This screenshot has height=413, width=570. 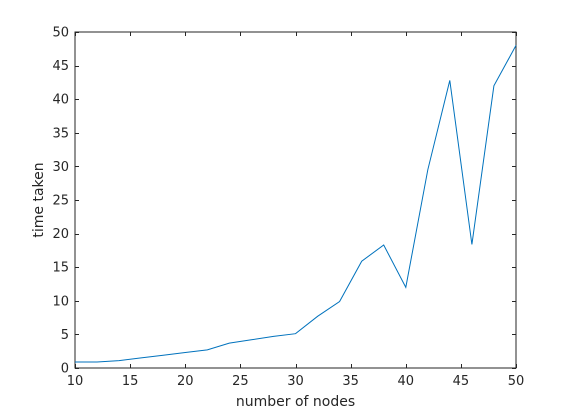 I want to click on x-tick-label: 10, so click(x=75, y=381).